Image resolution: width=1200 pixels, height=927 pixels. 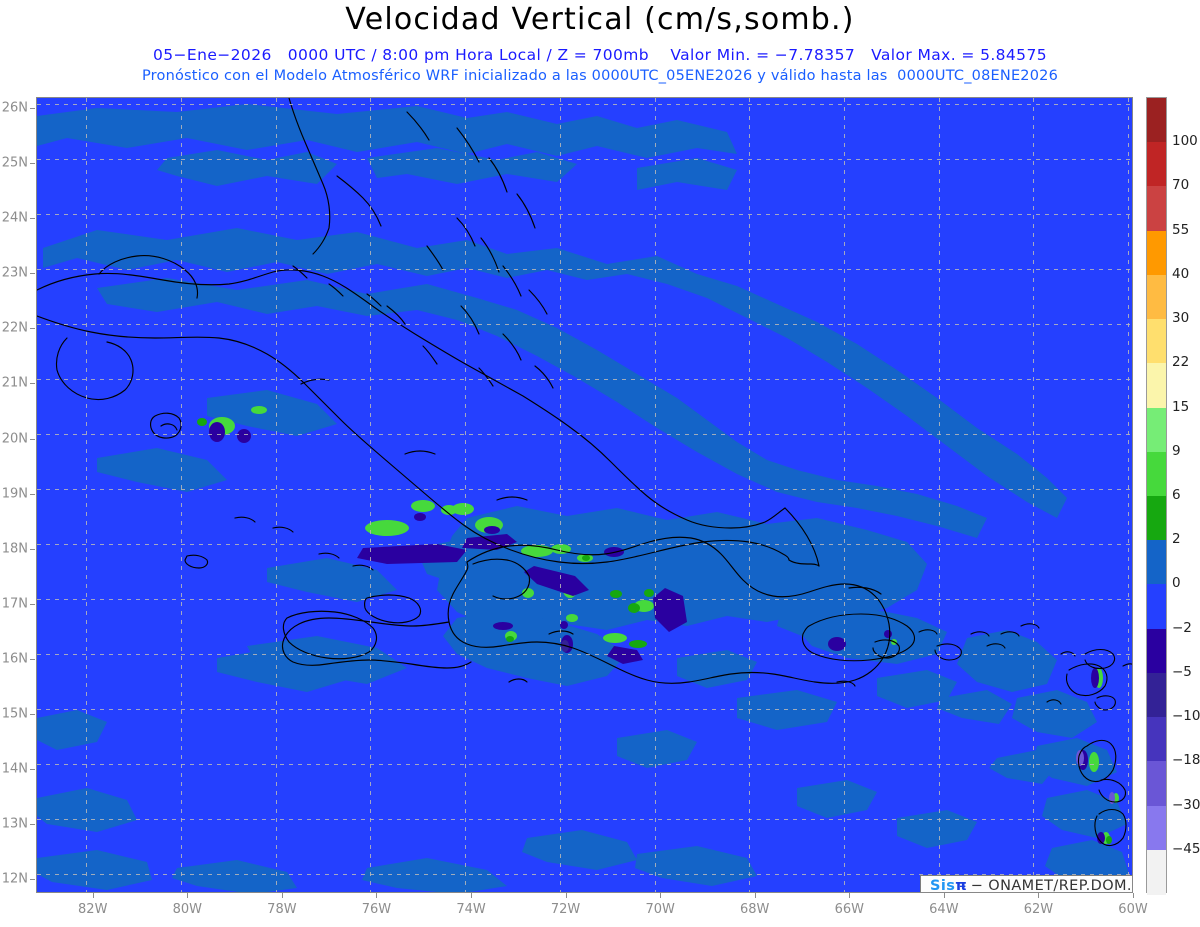 I want to click on latitude-tick-label: 24N, so click(x=14, y=218).